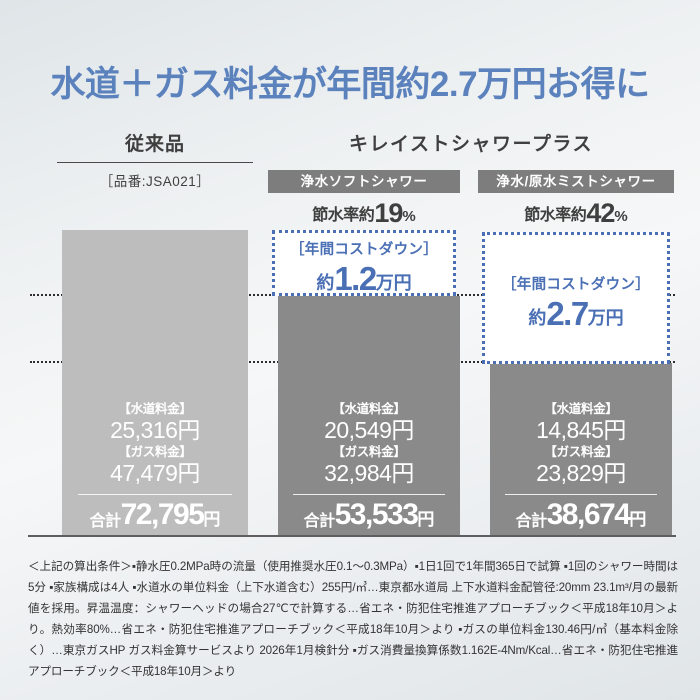 The height and width of the screenshot is (700, 700). What do you see at coordinates (576, 285) in the screenshot?
I see `costdown-label-right: ［年間コストダウン］` at bounding box center [576, 285].